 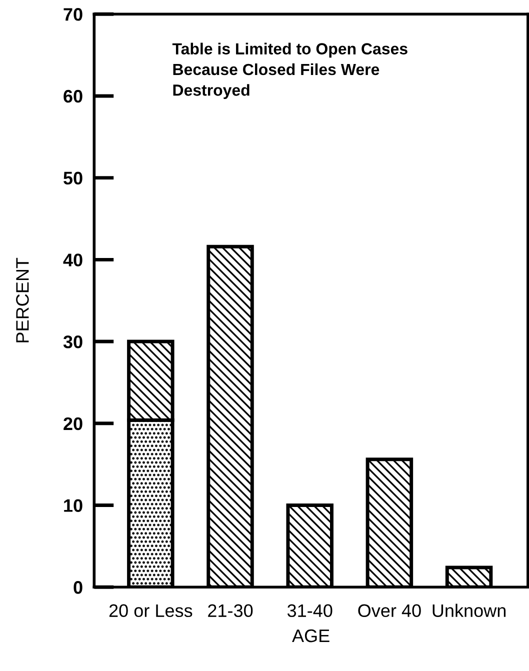 I want to click on y-axis-title: PERCENT, so click(x=22, y=300).